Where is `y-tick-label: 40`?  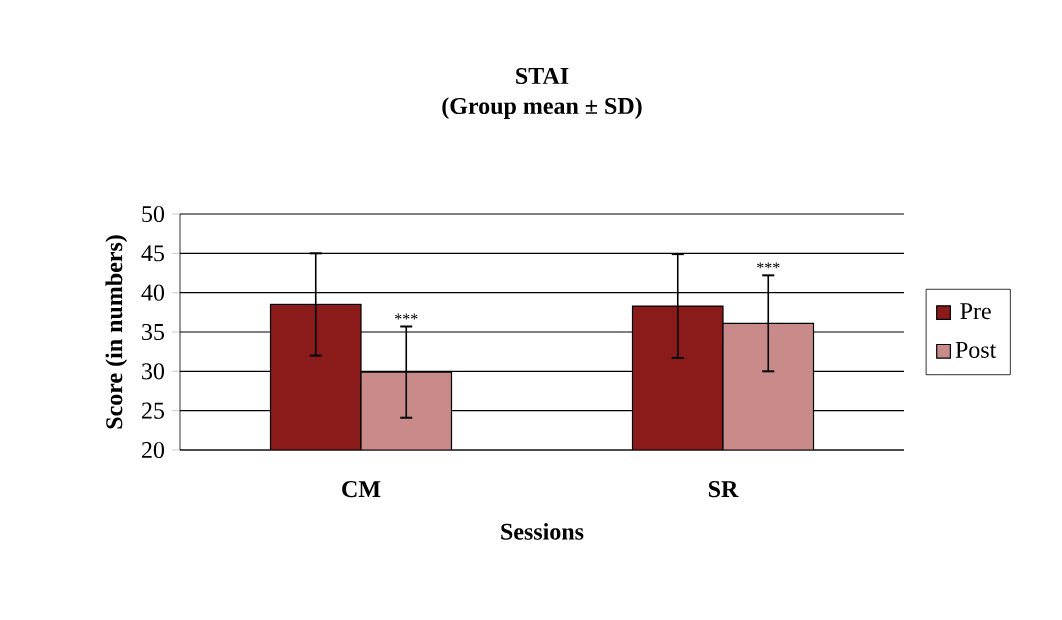
y-tick-label: 40 is located at coordinates (153, 292).